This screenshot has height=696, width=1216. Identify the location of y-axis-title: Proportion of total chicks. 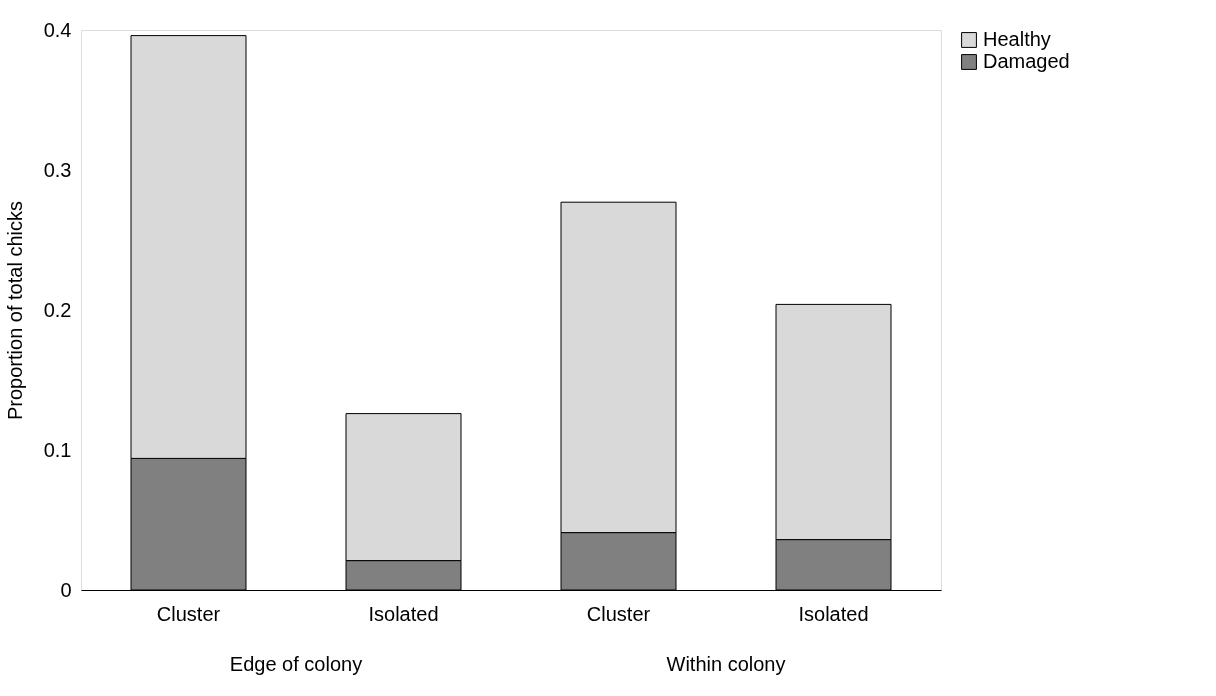
(14, 310).